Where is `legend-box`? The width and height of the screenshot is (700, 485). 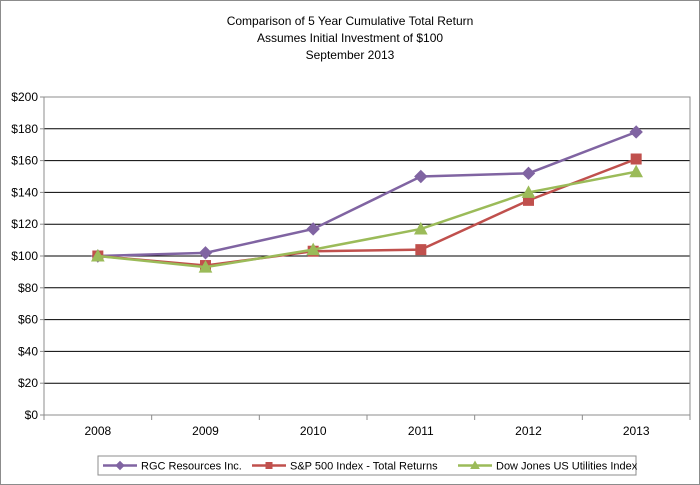 legend-box is located at coordinates (367, 465).